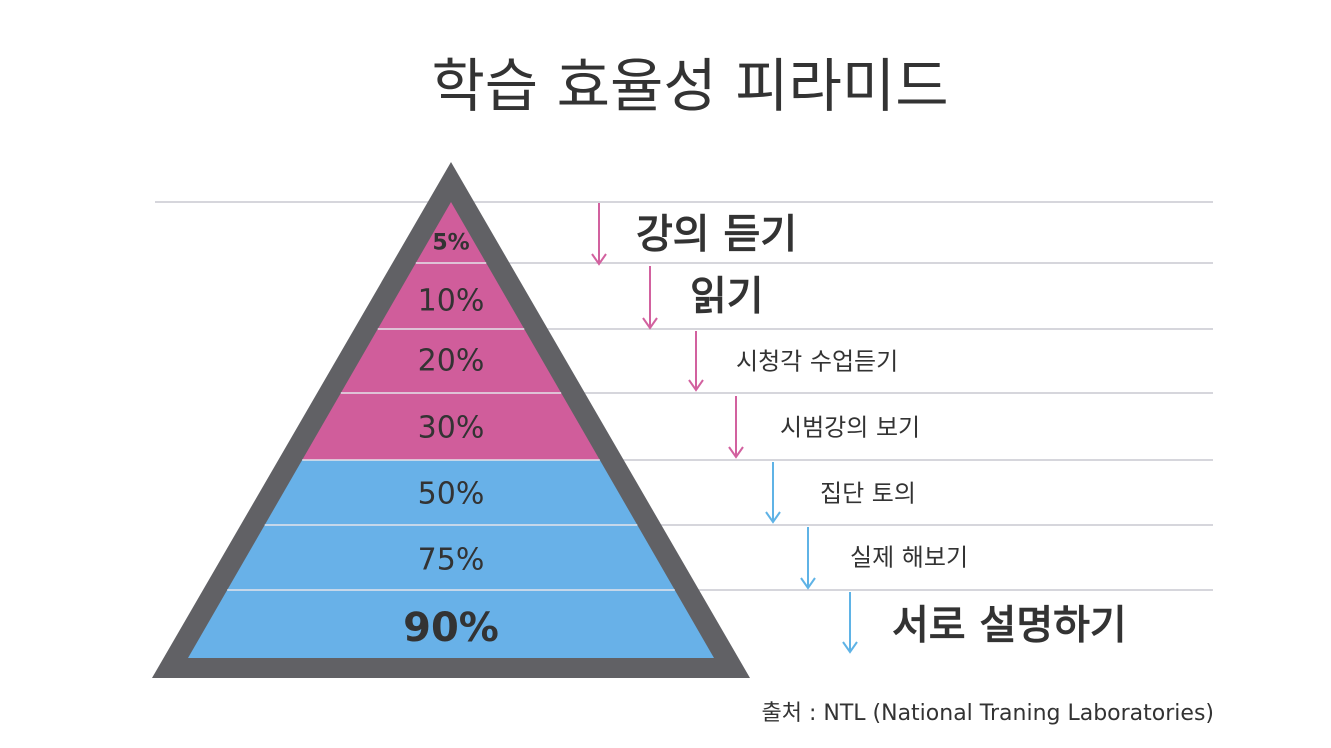 The image size is (1331, 748). Describe the element at coordinates (724, 428) in the screenshot. I see `level-arrows` at that location.